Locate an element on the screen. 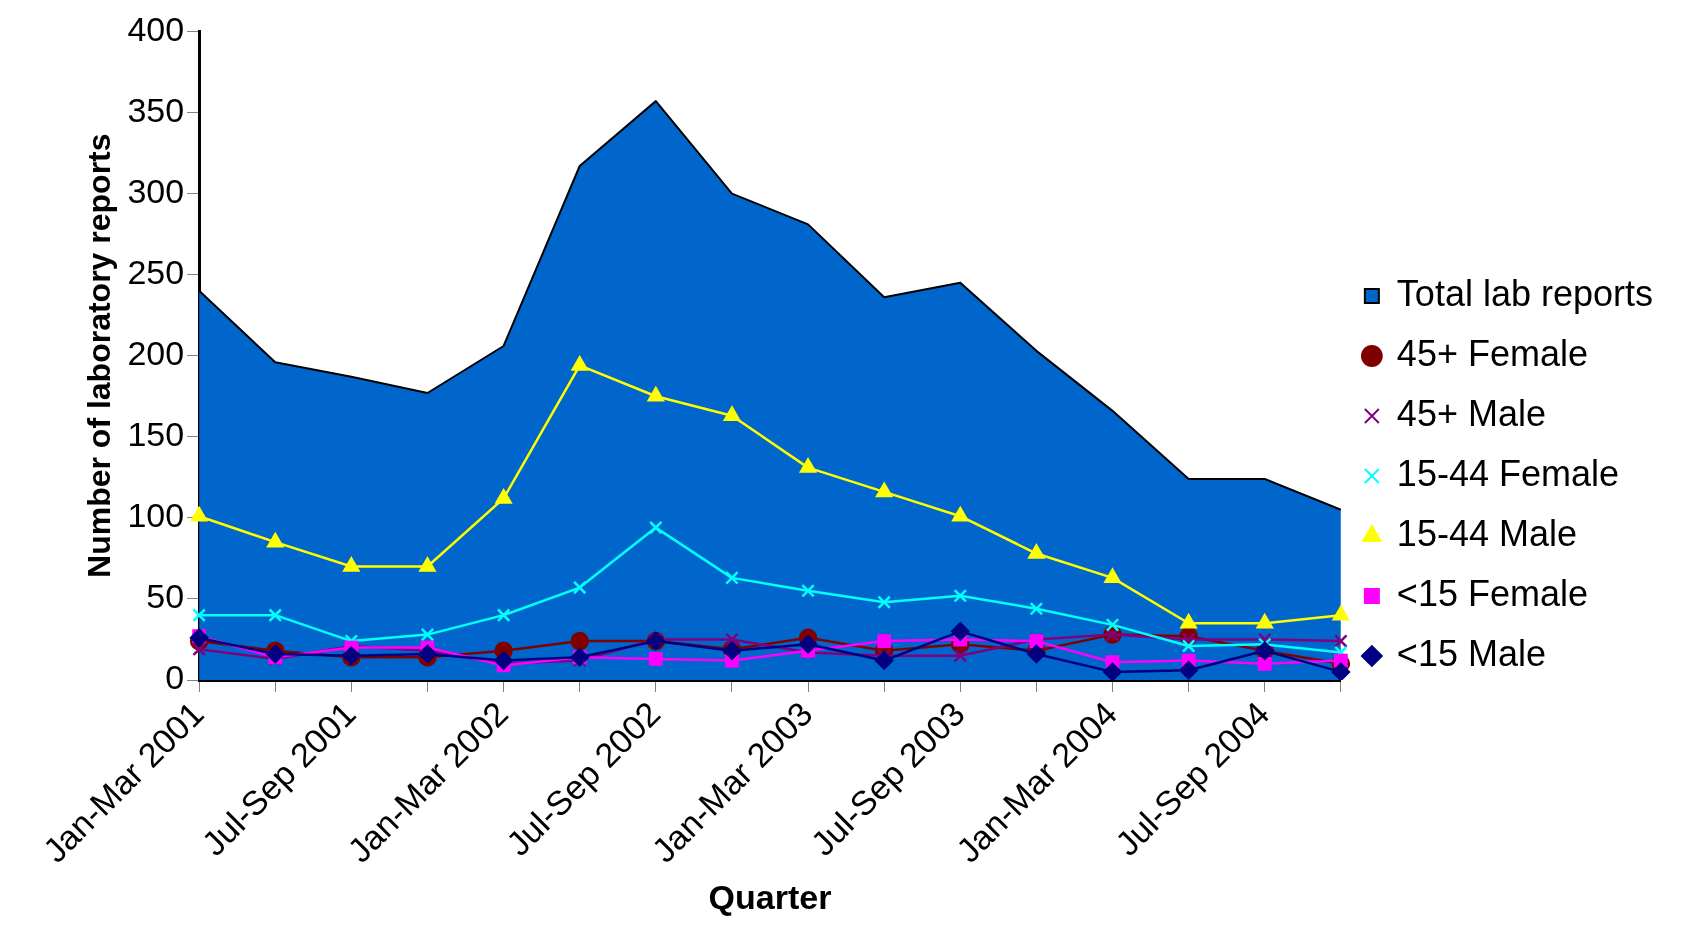  y-tick-label: 0 is located at coordinates (175, 677).